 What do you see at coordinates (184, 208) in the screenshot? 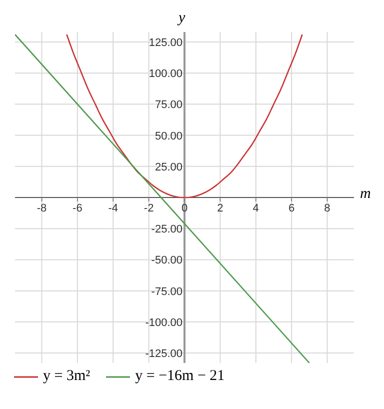
I see `x-tick-label: 0` at bounding box center [184, 208].